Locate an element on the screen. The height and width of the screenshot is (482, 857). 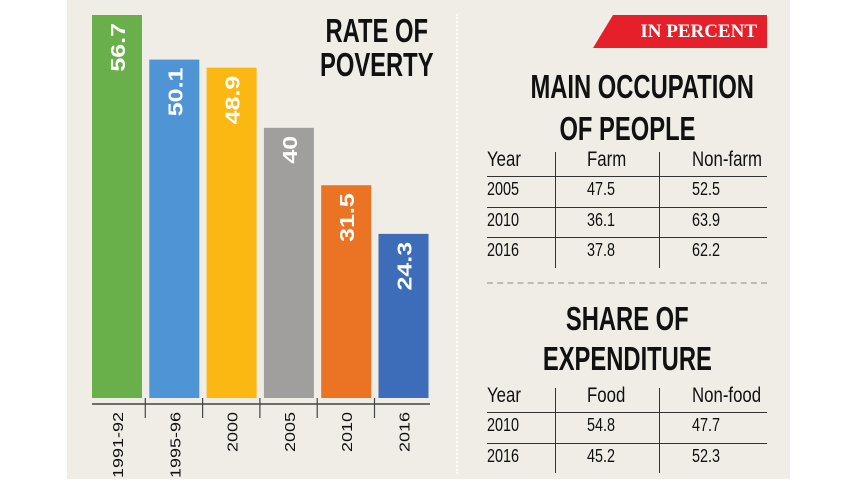
occupation-title-line1: MAIN OCCUPATION is located at coordinates (642, 86).